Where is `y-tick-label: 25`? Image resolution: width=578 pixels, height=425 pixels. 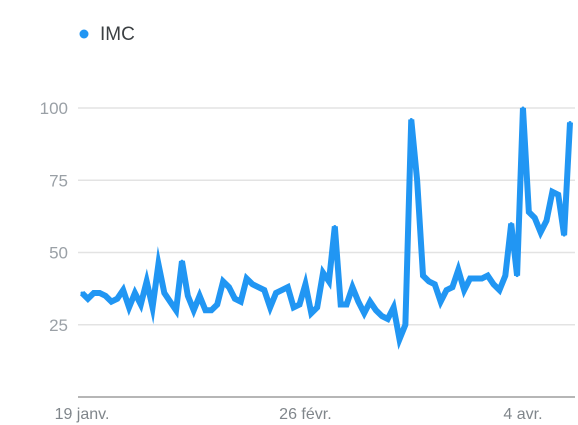
y-tick-label: 25 is located at coordinates (58, 325).